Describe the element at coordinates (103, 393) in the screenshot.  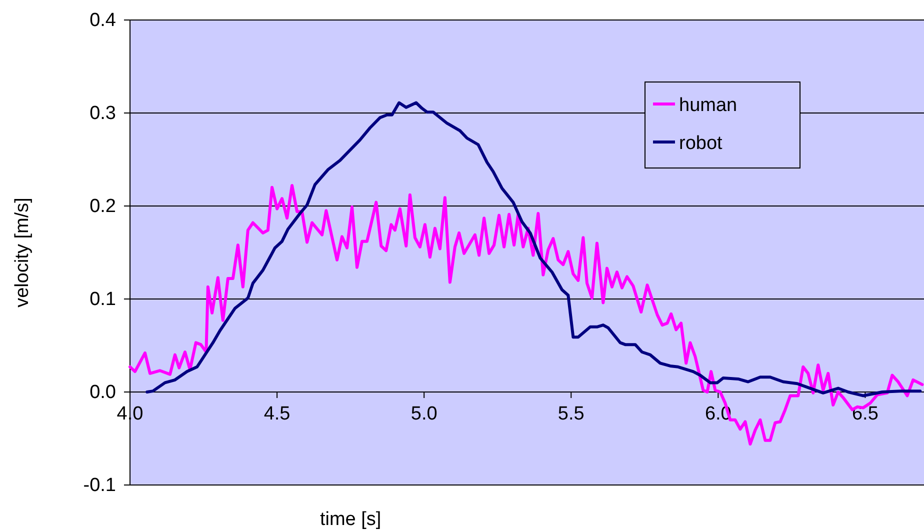
I see `y-tick-label: 0.0` at that location.